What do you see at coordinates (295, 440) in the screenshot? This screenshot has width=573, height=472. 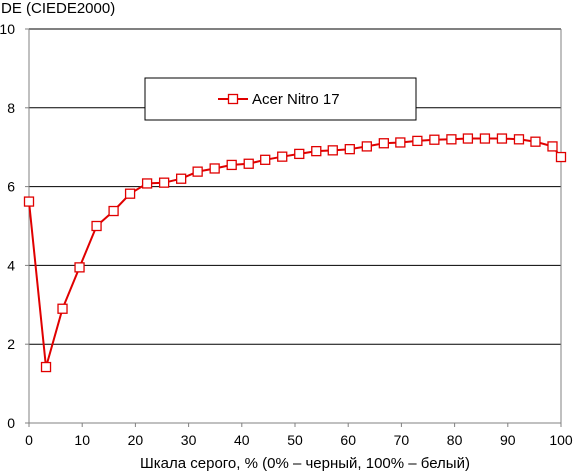 I see `x-tick-label-50: 50` at bounding box center [295, 440].